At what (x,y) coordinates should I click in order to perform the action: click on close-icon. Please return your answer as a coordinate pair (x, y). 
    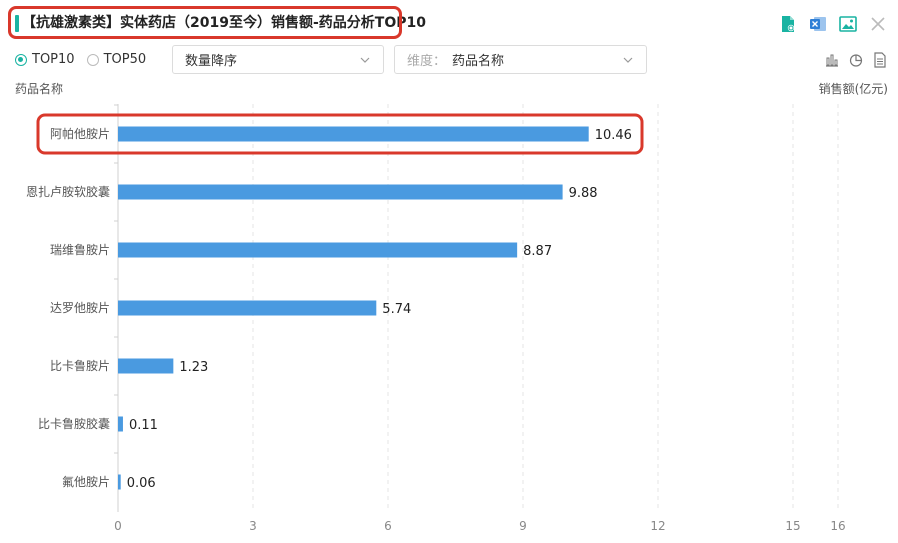
    Looking at the image, I should click on (878, 24).